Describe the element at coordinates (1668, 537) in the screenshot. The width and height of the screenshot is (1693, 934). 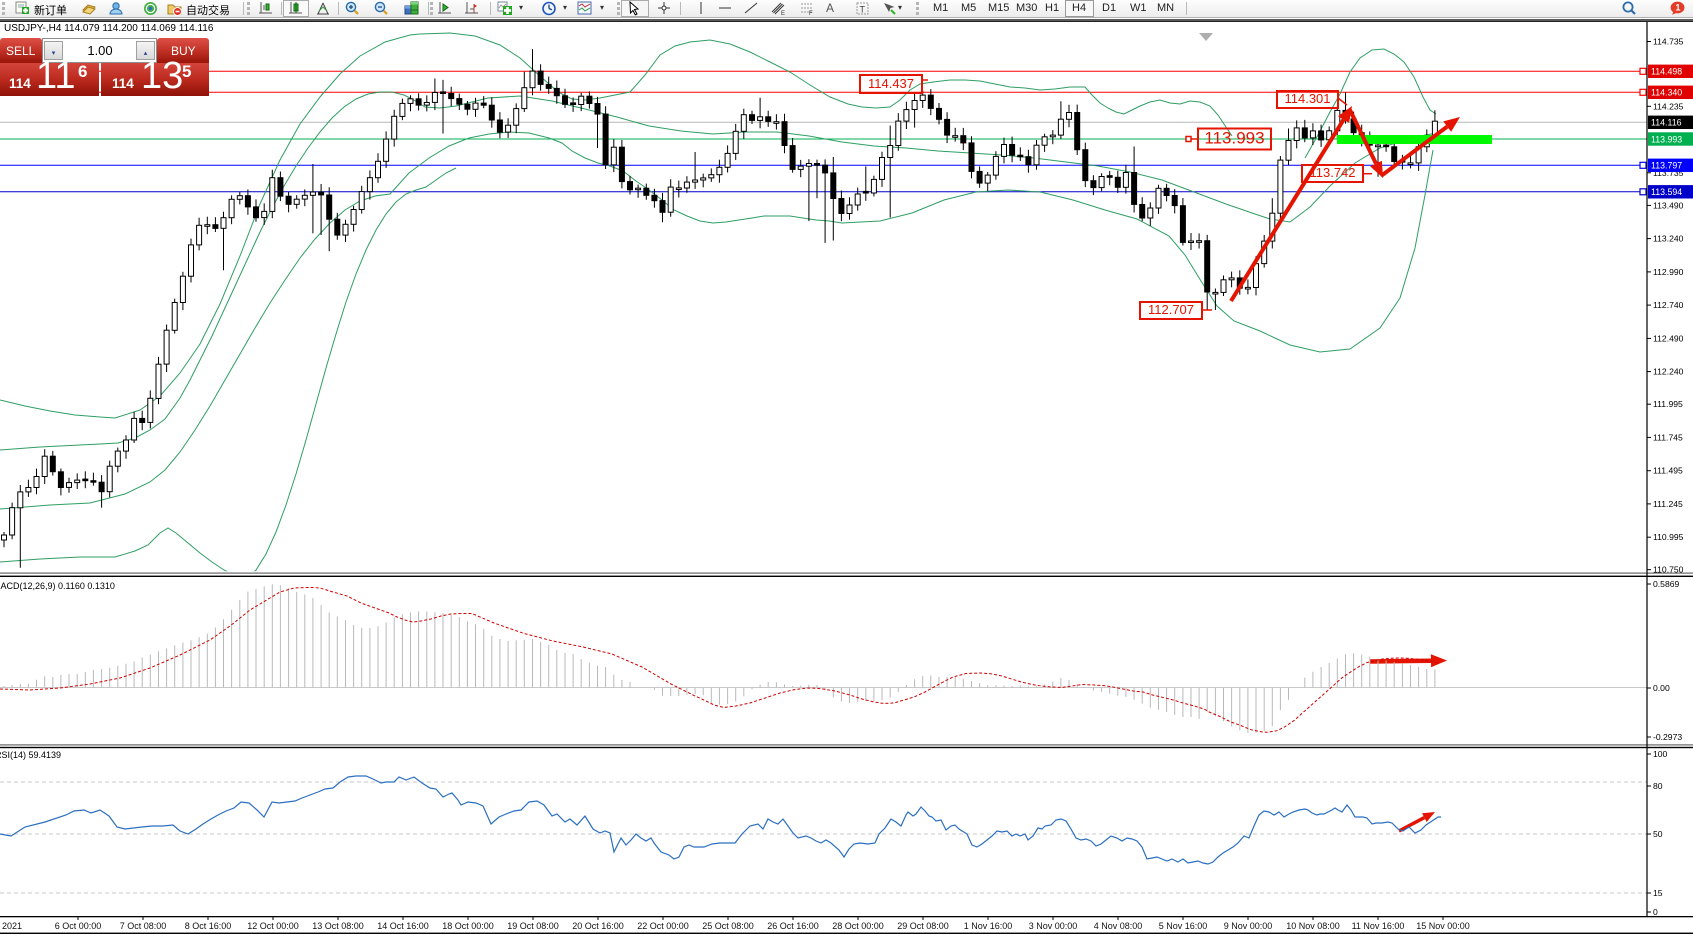
I see `svg-text: 110.995` at that location.